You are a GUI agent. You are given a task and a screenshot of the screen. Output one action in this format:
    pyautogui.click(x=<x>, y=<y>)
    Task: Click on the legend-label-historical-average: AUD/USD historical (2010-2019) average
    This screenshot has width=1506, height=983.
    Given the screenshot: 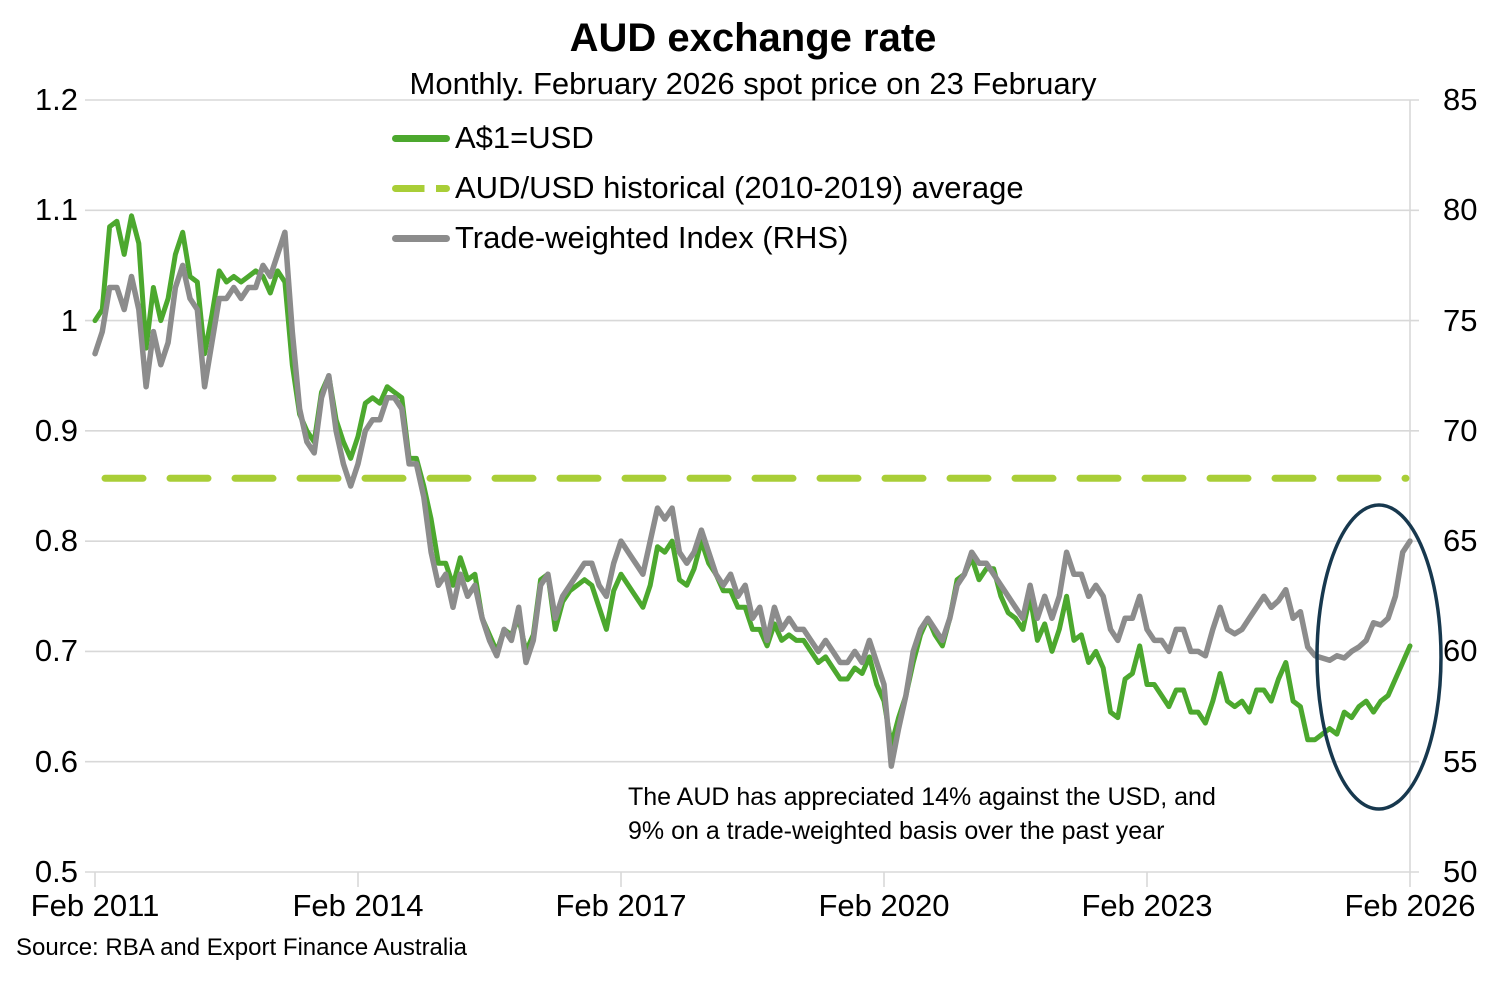 What is the action you would take?
    pyautogui.click(x=739, y=187)
    